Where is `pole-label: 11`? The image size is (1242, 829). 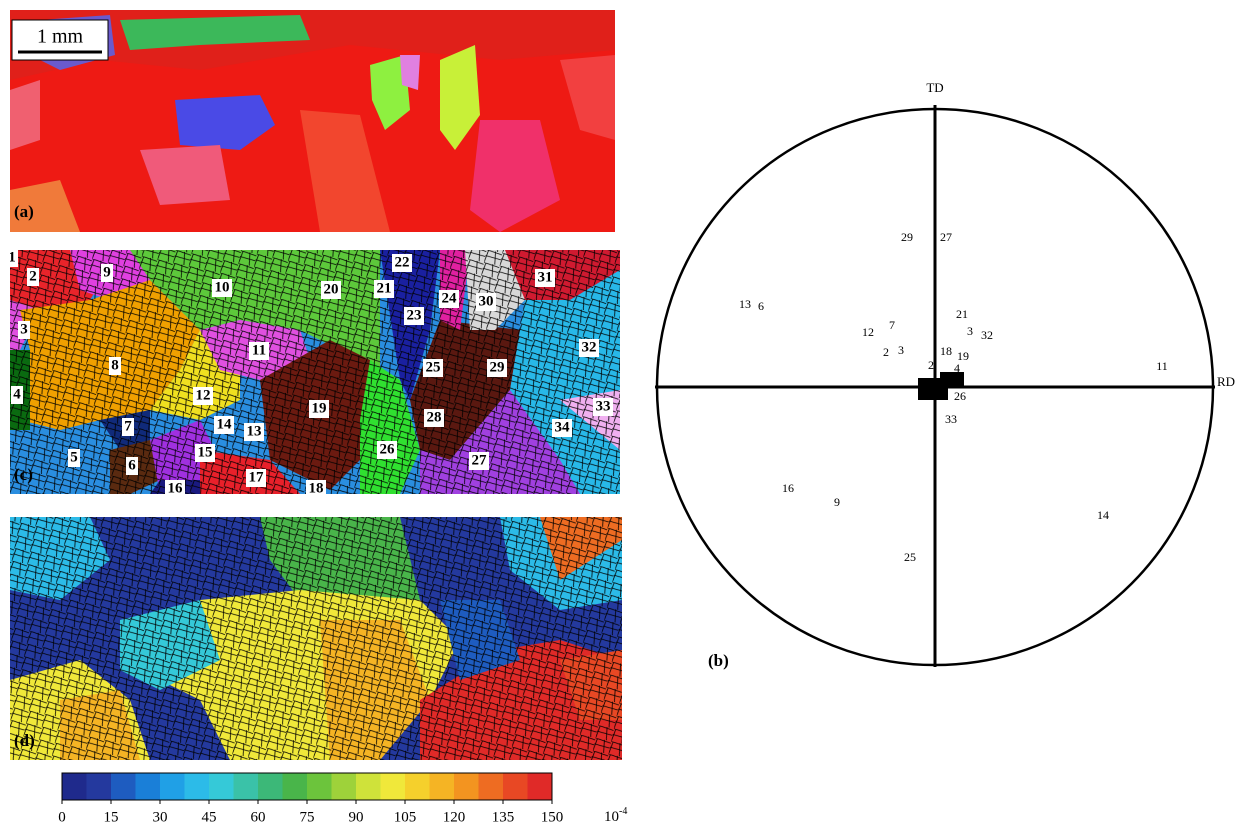
pole-label: 11 is located at coordinates (1162, 366).